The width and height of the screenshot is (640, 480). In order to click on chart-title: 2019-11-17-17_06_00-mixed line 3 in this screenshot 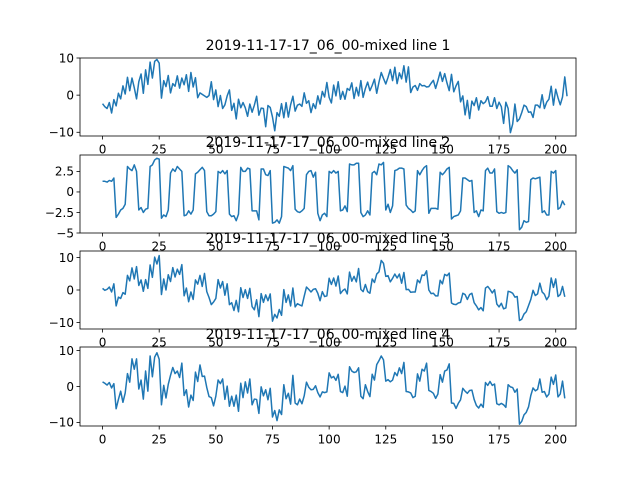, I will do `click(328, 239)`.